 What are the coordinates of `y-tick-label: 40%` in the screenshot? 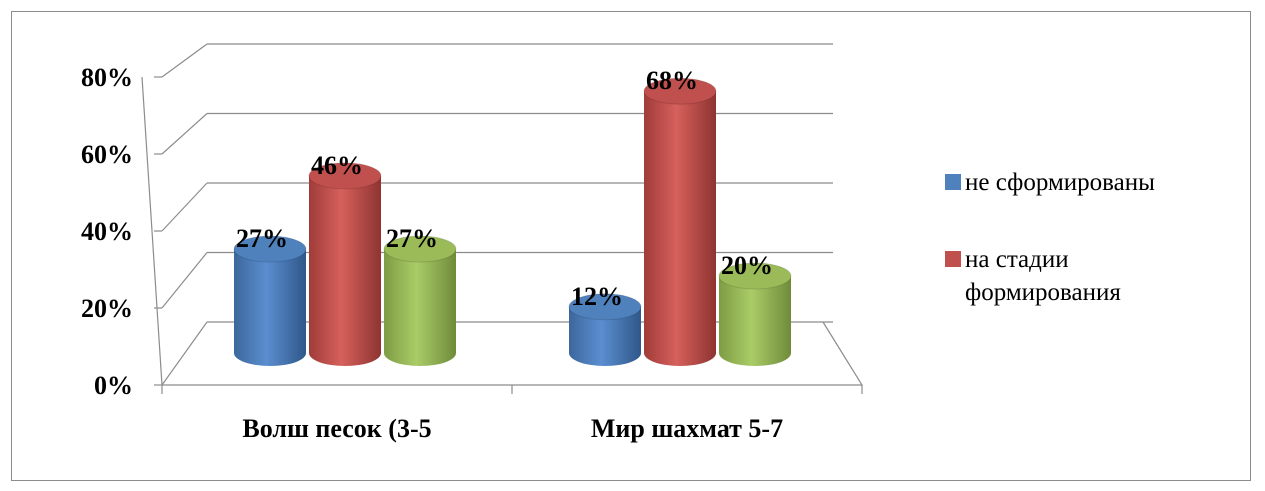 It's located at (107, 231).